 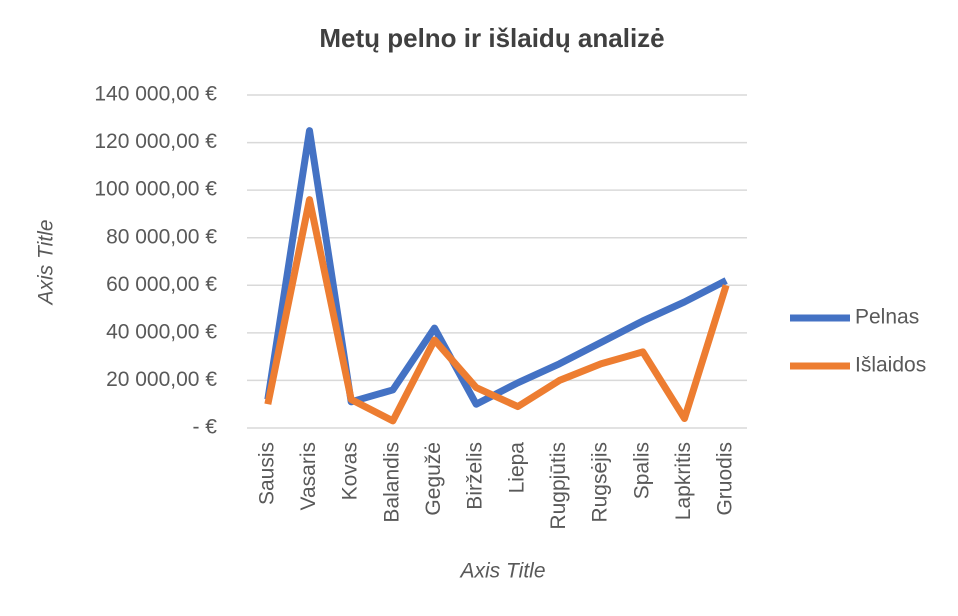 I want to click on legend-label: Išlaidos, so click(x=890, y=365).